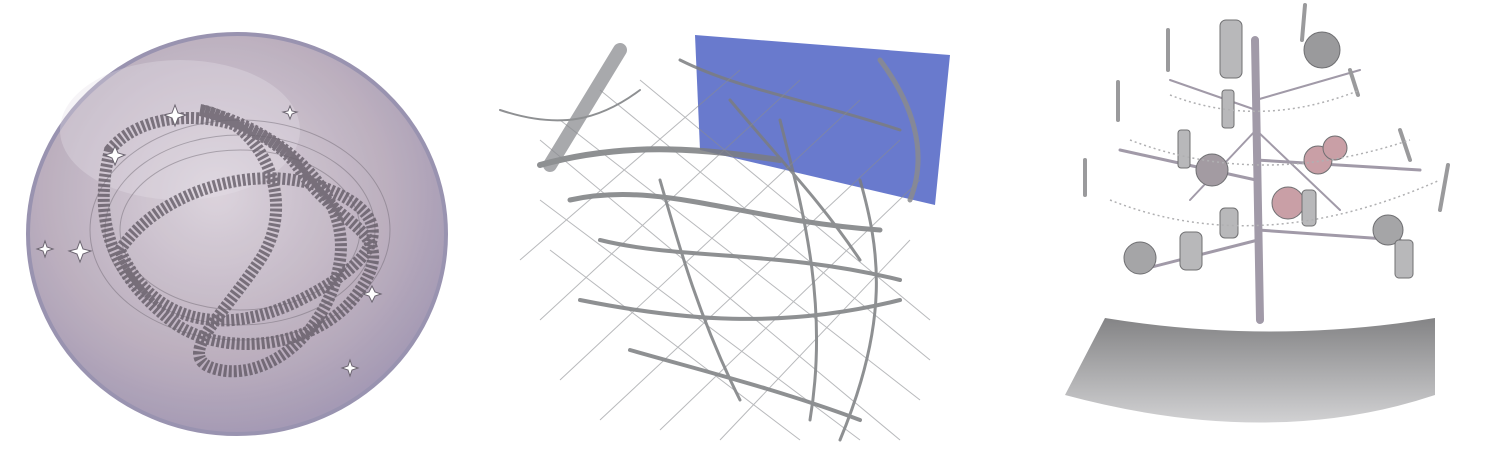 The height and width of the screenshot is (467, 1500). I want to click on curved-base, so click(1250, 370).